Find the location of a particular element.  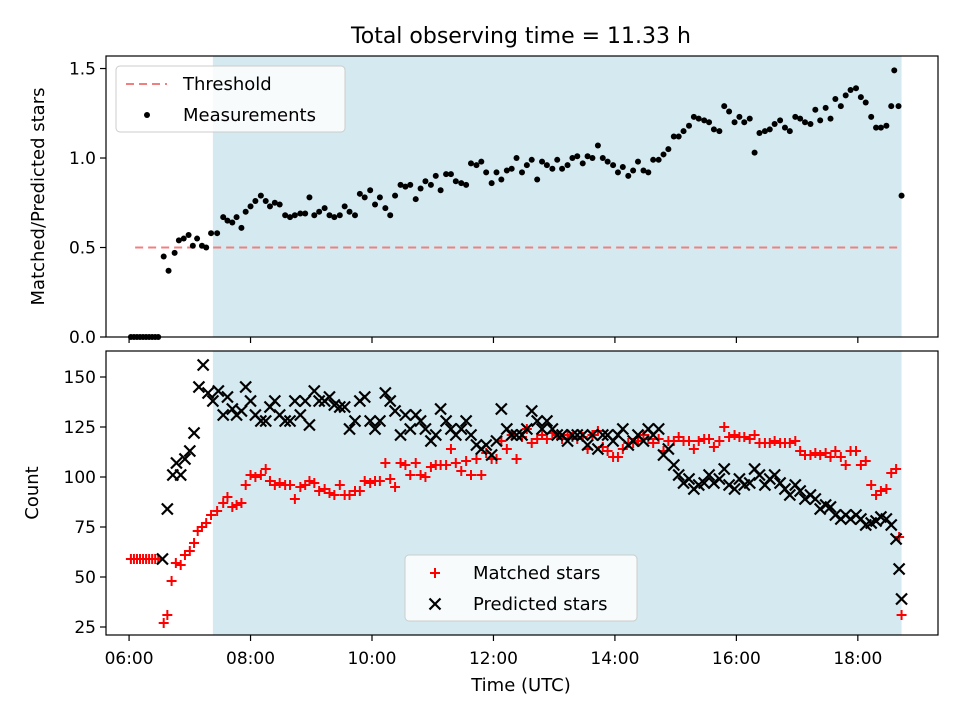

y-tick-label: 25 is located at coordinates (85, 628).